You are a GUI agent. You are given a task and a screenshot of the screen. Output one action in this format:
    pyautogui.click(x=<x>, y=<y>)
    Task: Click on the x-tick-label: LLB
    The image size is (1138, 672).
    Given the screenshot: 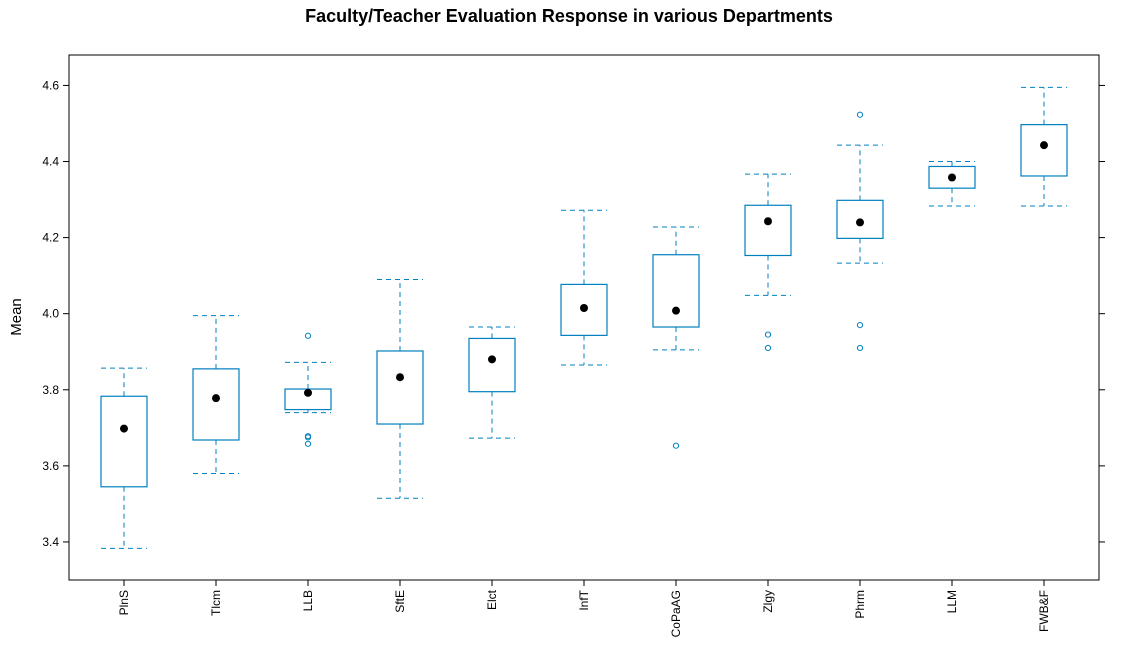 What is the action you would take?
    pyautogui.click(x=308, y=600)
    